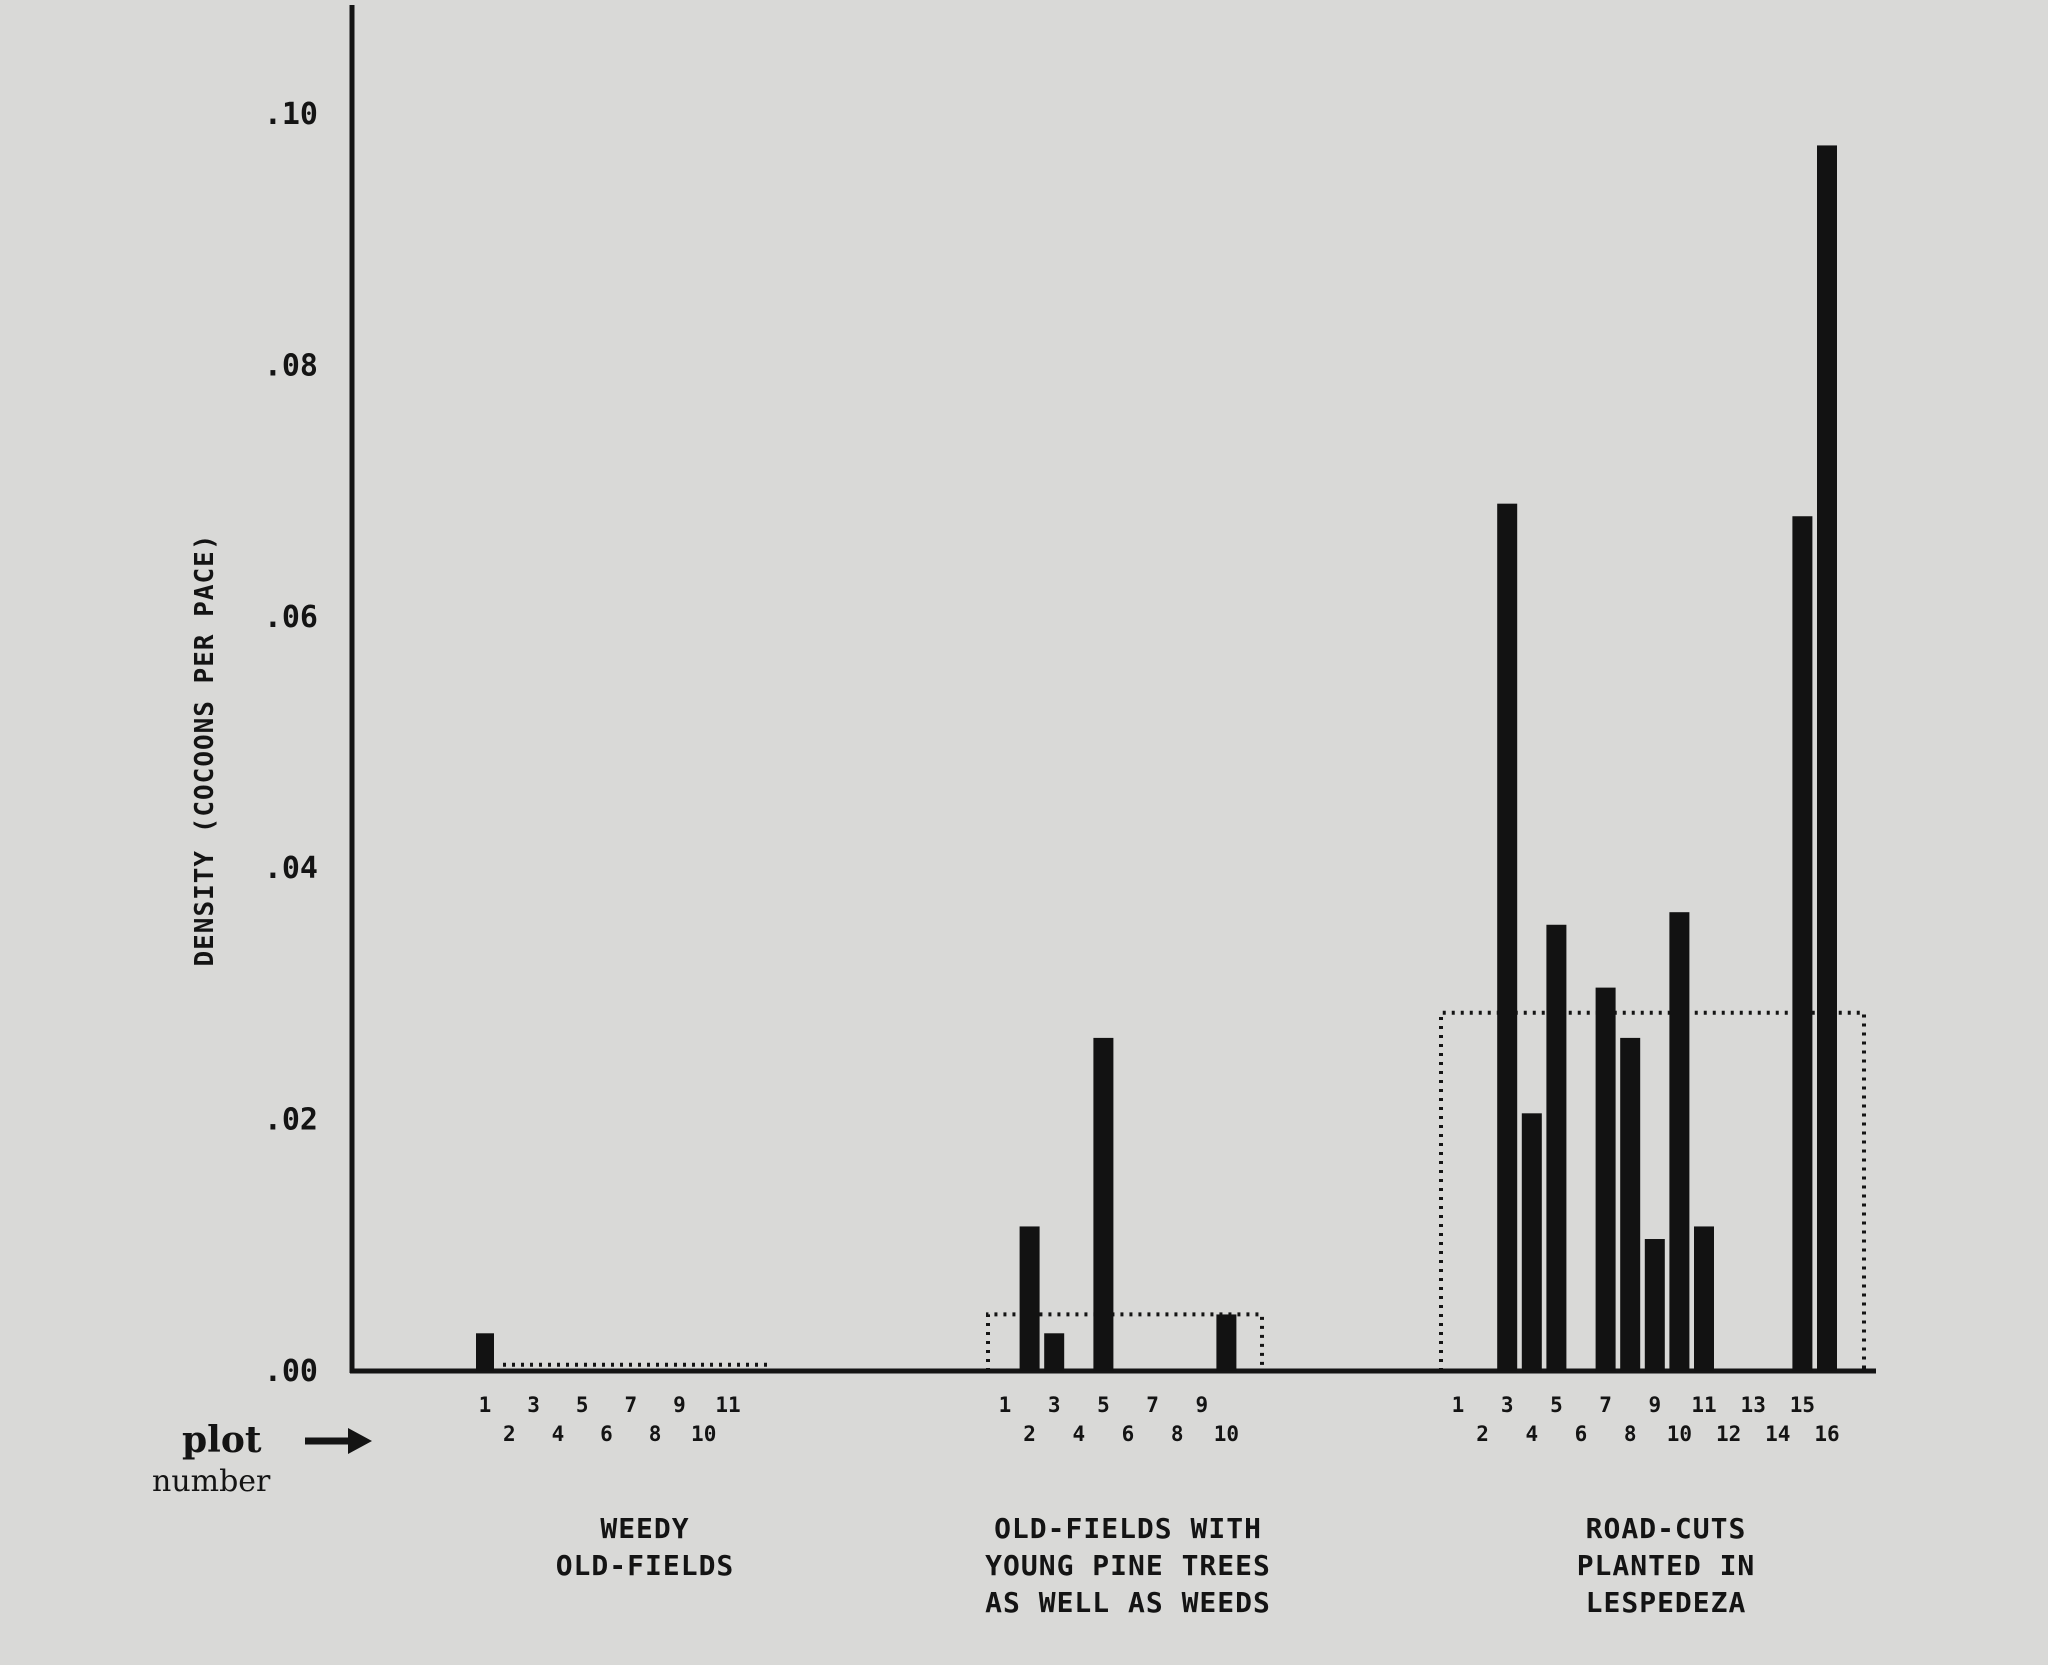 This screenshot has height=1665, width=2048. What do you see at coordinates (222, 1440) in the screenshot?
I see `plot-word: plot` at bounding box center [222, 1440].